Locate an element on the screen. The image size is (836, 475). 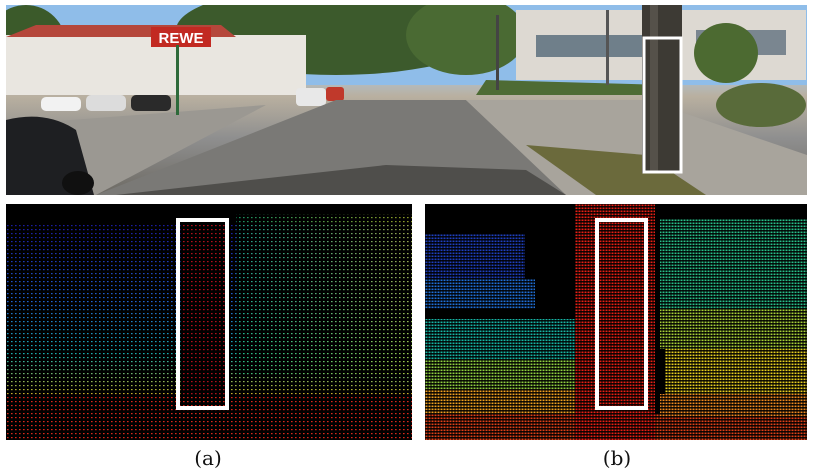
caption-a: (a) is located at coordinates (208, 458).